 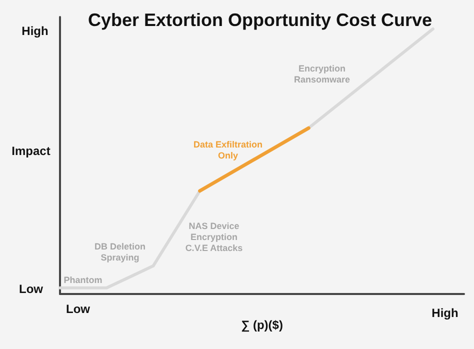 What do you see at coordinates (228, 150) in the screenshot?
I see `annotation: Data Exfiltration Only` at bounding box center [228, 150].